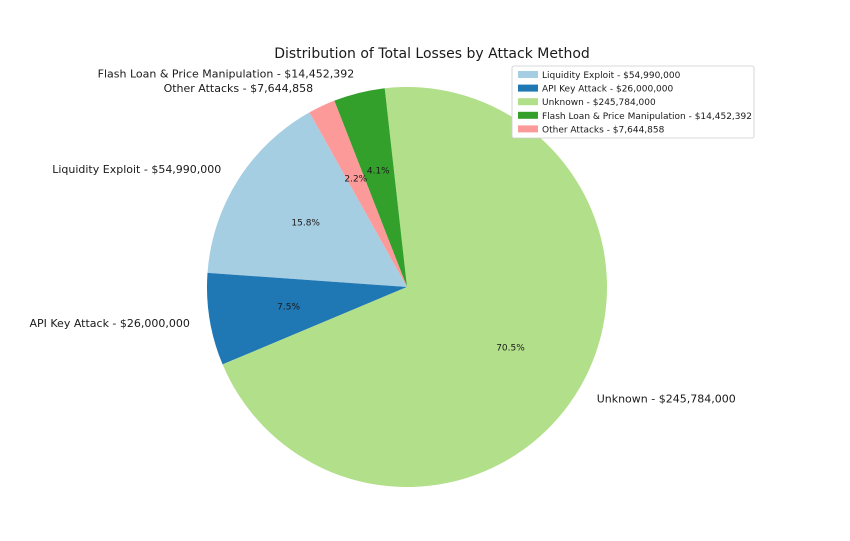 The image size is (850, 541). I want to click on percent-labels: 15.8% 7.5% 70.5% 4.1%2.2%, so click(401, 260).